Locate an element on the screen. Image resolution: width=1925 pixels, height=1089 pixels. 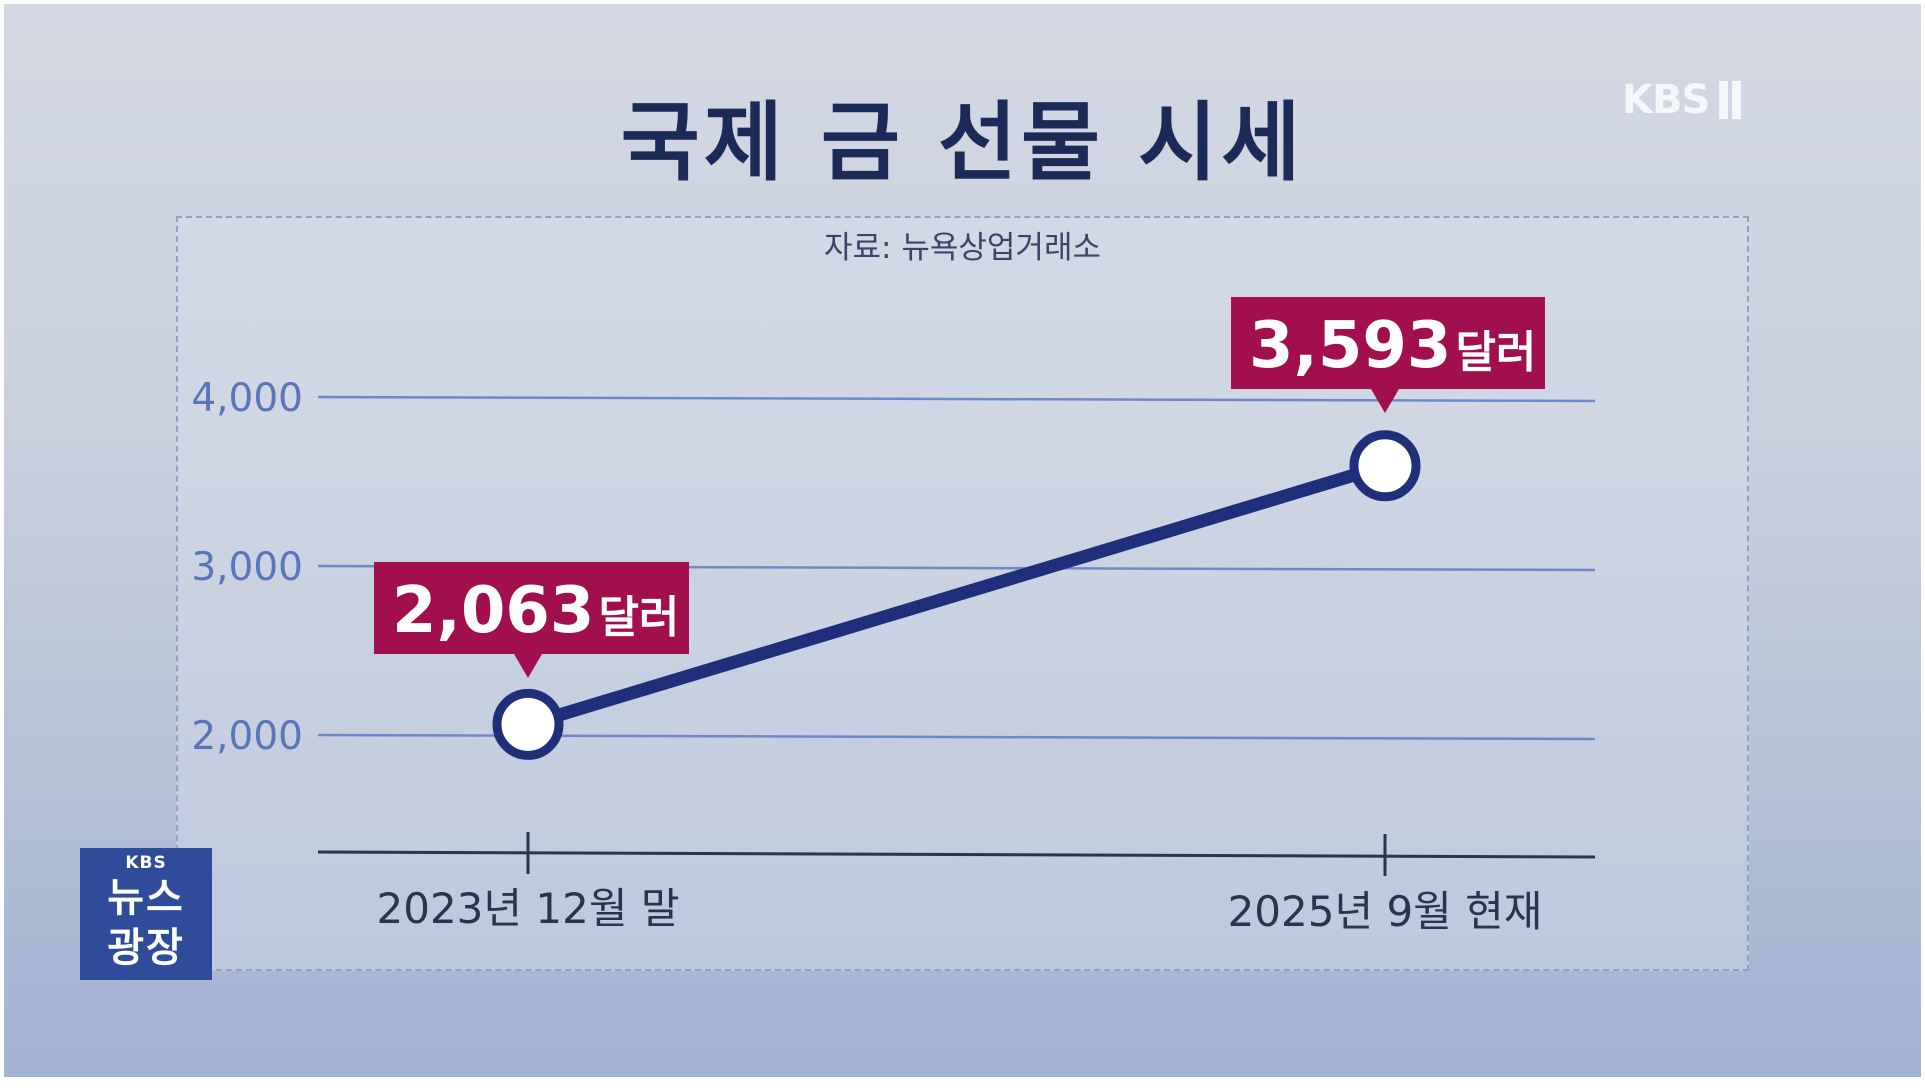
kbs-channel-logo: KBS is located at coordinates (1682, 100).